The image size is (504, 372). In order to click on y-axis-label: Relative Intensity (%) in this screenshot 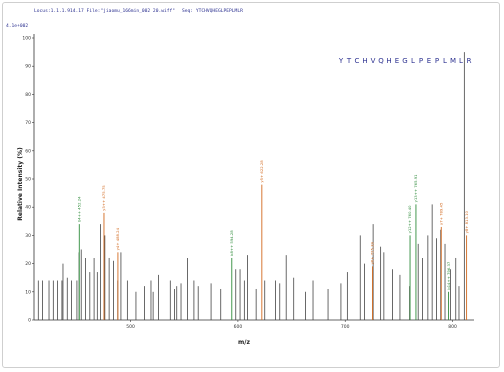, I will do `click(20, 184)`.